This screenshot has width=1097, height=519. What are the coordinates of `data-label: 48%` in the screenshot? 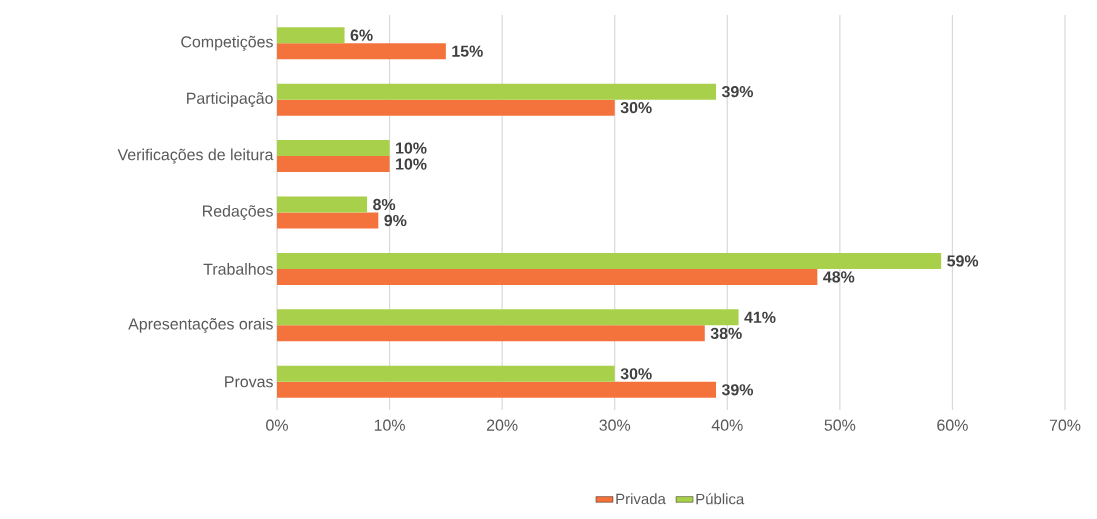 It's located at (839, 277).